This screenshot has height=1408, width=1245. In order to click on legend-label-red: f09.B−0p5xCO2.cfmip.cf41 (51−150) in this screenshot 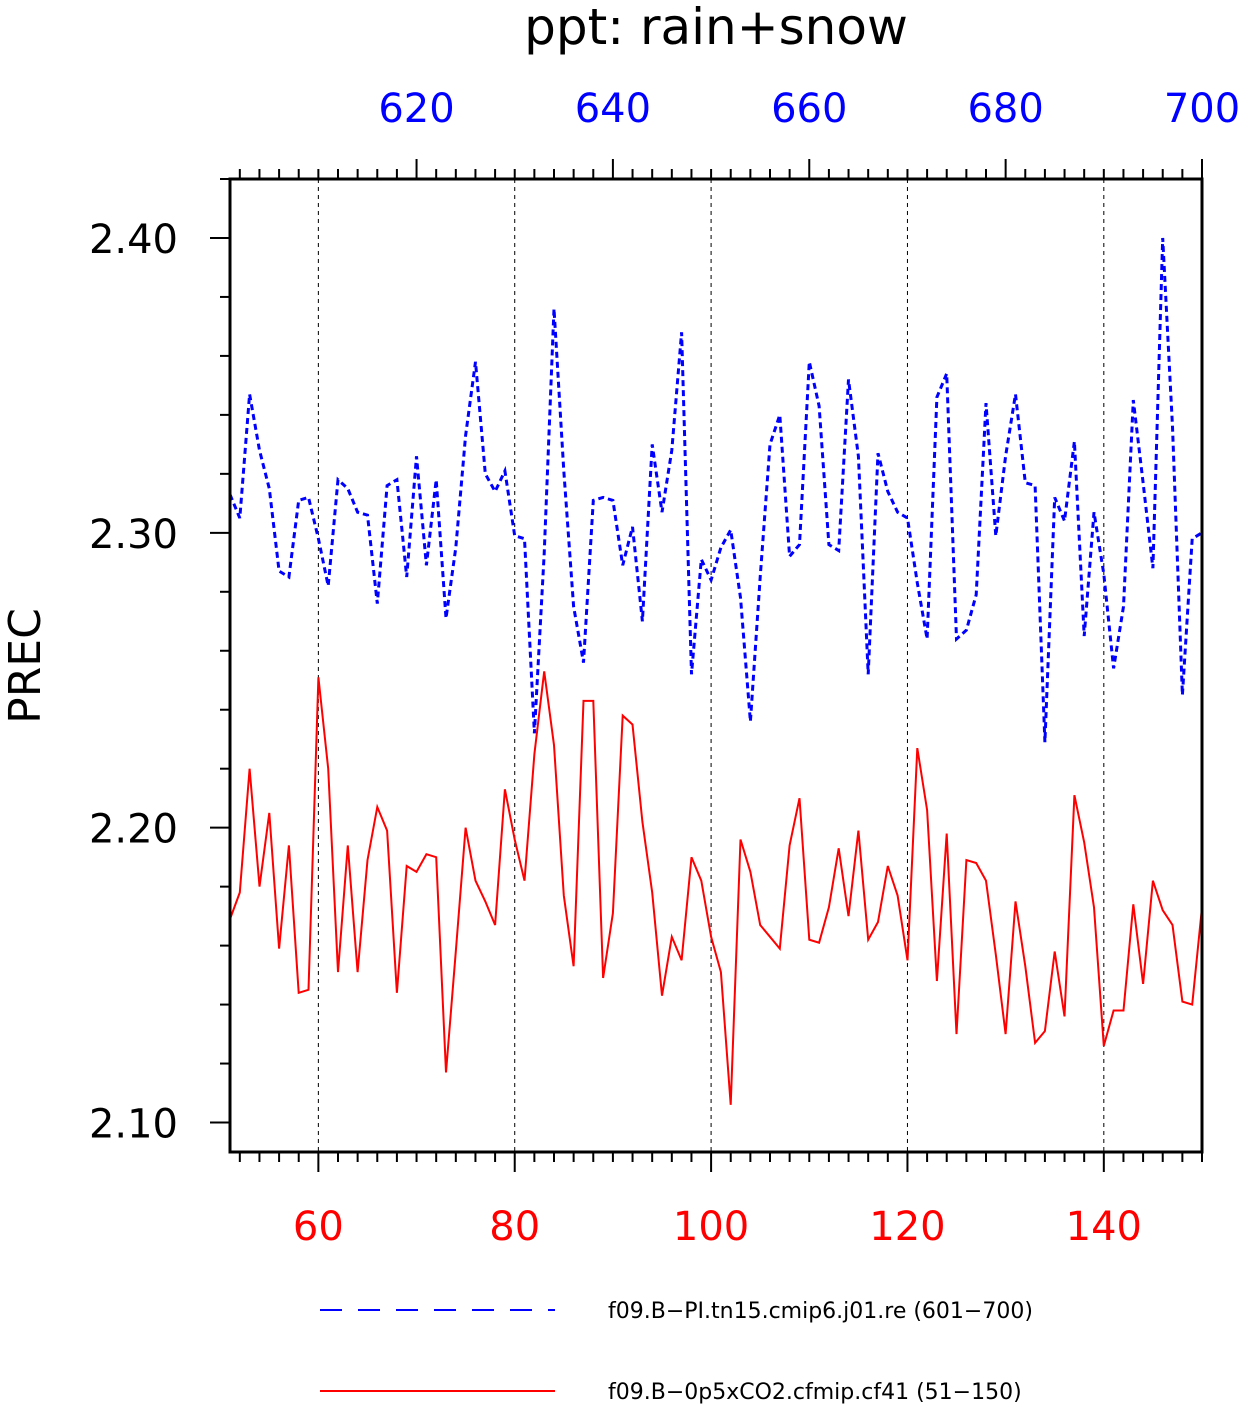, I will do `click(815, 1392)`.